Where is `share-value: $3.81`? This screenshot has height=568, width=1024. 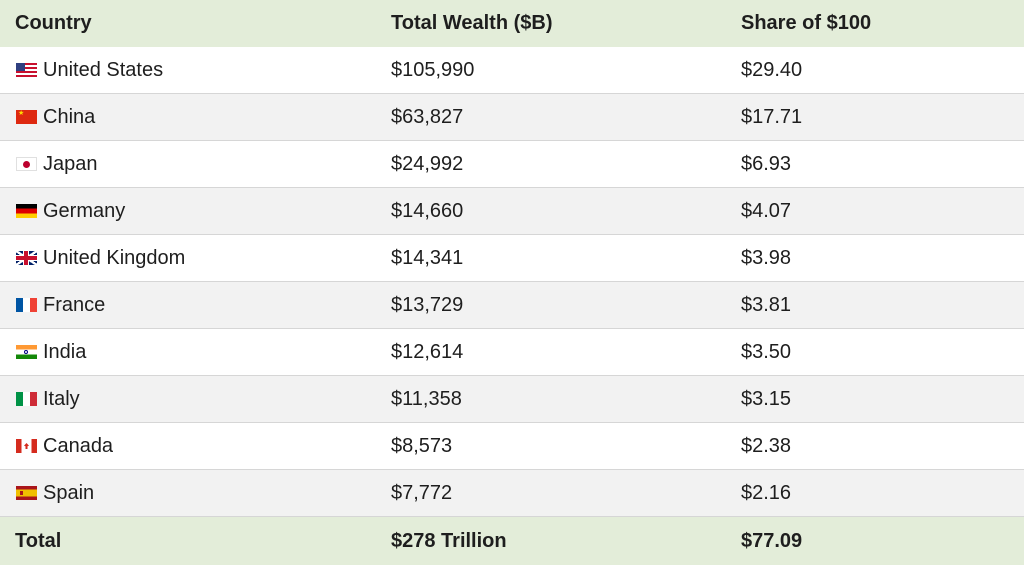 share-value: $3.81 is located at coordinates (766, 304).